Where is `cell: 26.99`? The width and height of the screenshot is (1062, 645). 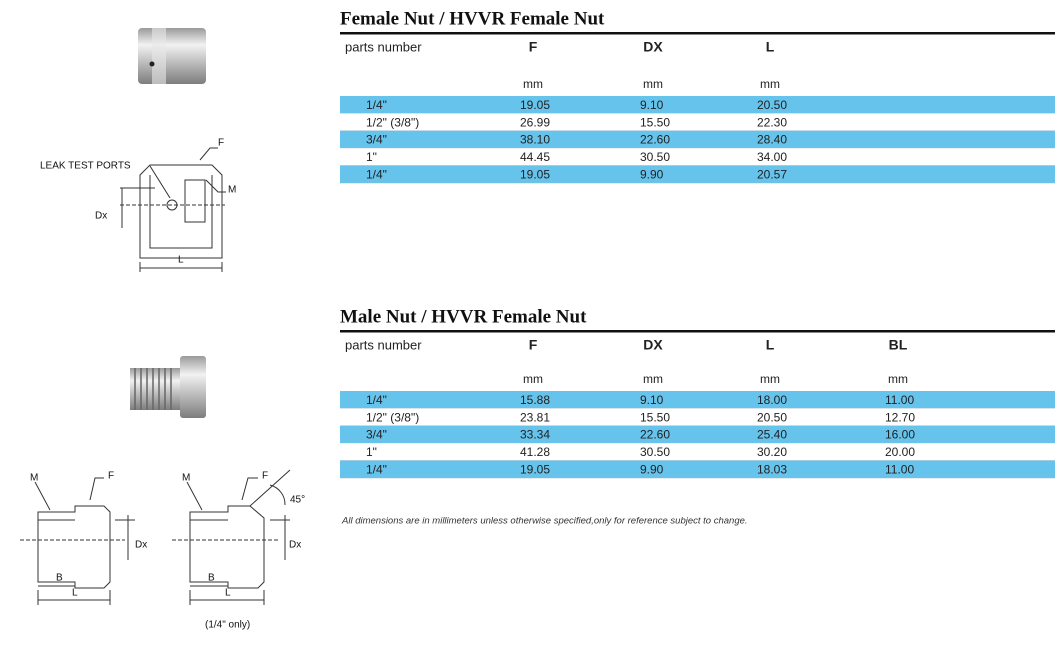
cell: 26.99 is located at coordinates (535, 122).